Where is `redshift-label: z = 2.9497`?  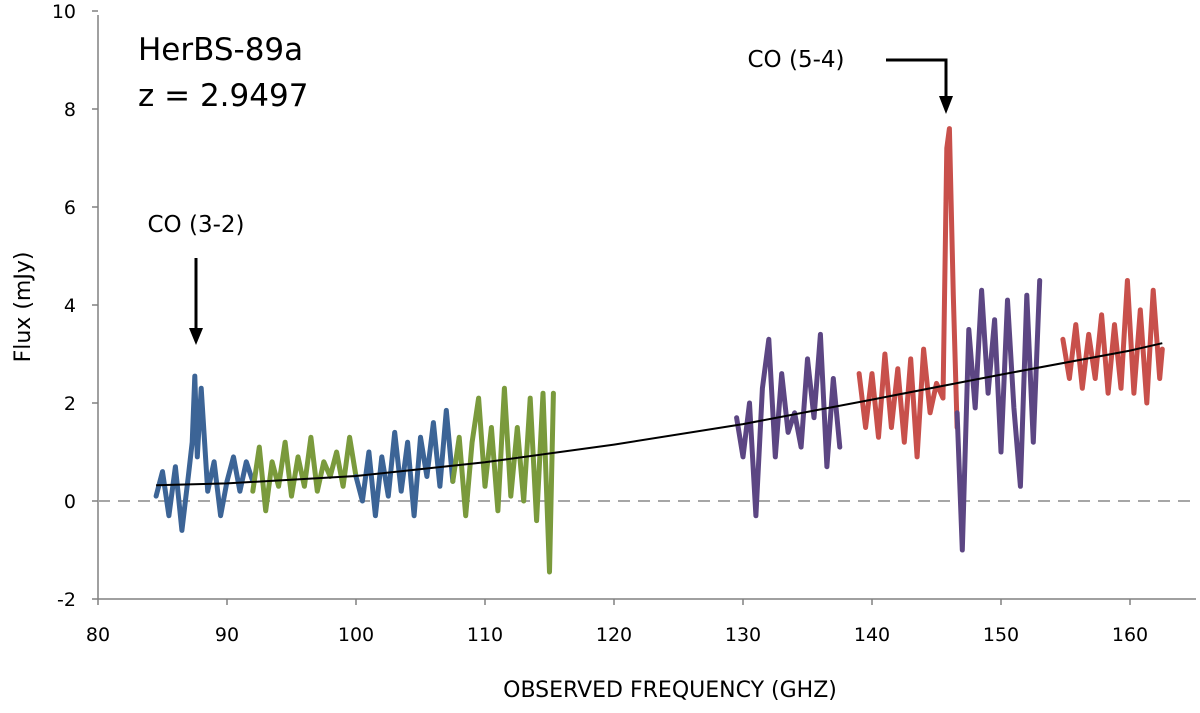 redshift-label: z = 2.9497 is located at coordinates (223, 96).